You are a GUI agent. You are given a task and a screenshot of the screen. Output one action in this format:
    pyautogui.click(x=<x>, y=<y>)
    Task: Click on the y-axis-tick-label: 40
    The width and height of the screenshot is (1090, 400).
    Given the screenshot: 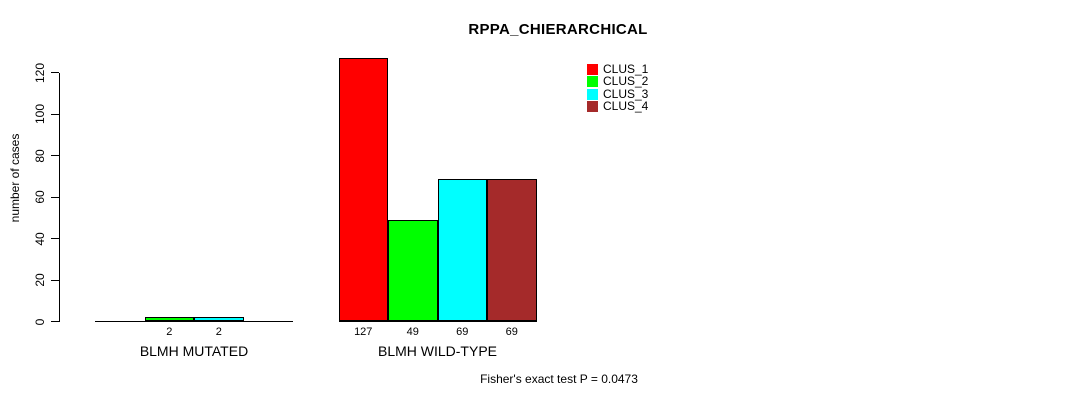 What is the action you would take?
    pyautogui.click(x=40, y=238)
    